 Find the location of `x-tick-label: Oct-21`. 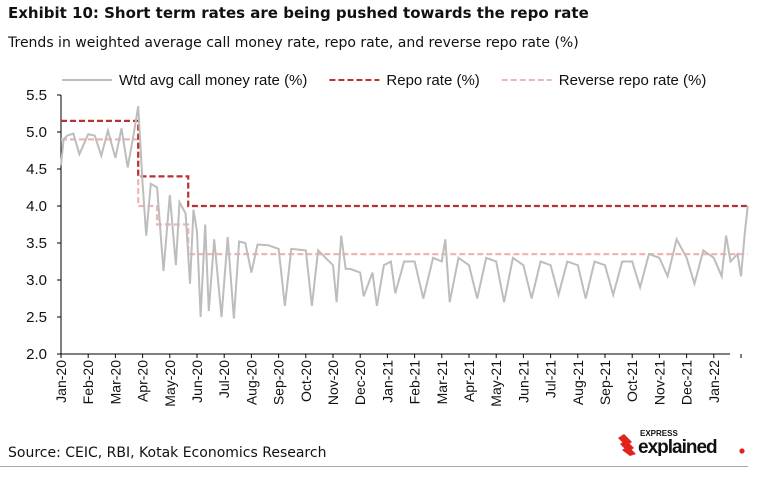

x-tick-label: Oct-21 is located at coordinates (632, 381).